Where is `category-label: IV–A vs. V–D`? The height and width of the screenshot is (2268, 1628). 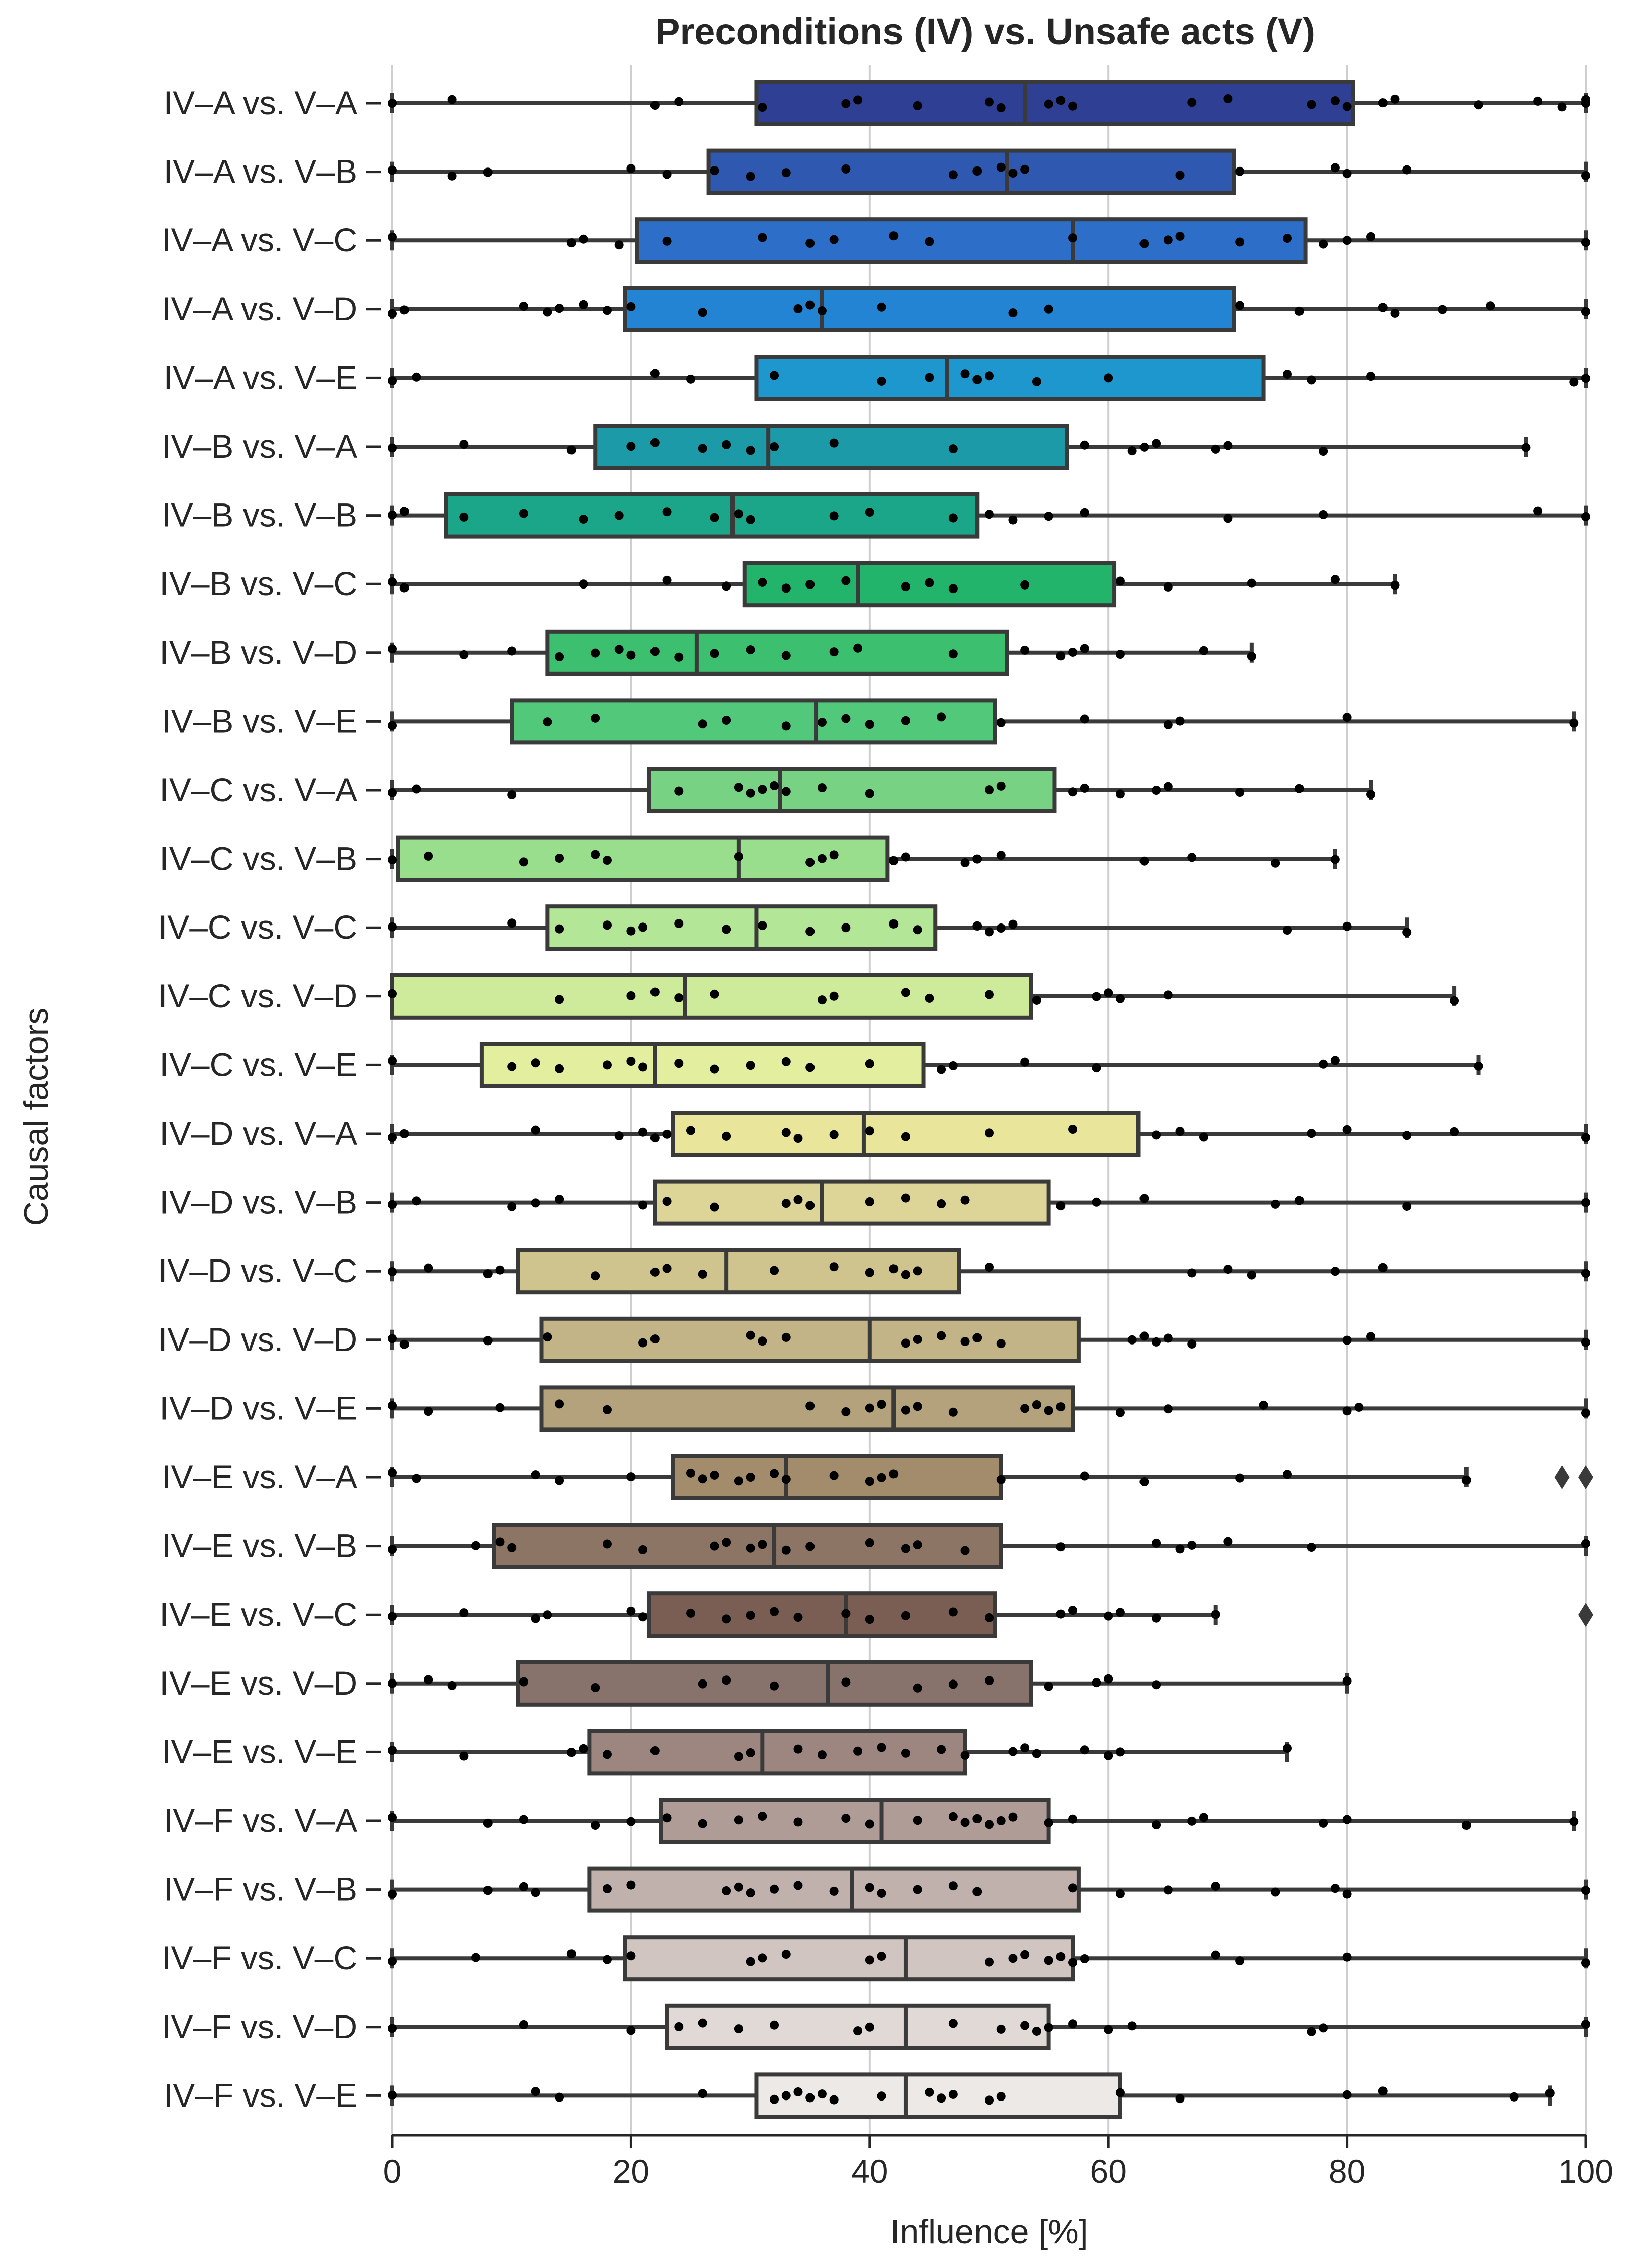 category-label: IV–A vs. V–D is located at coordinates (259, 308).